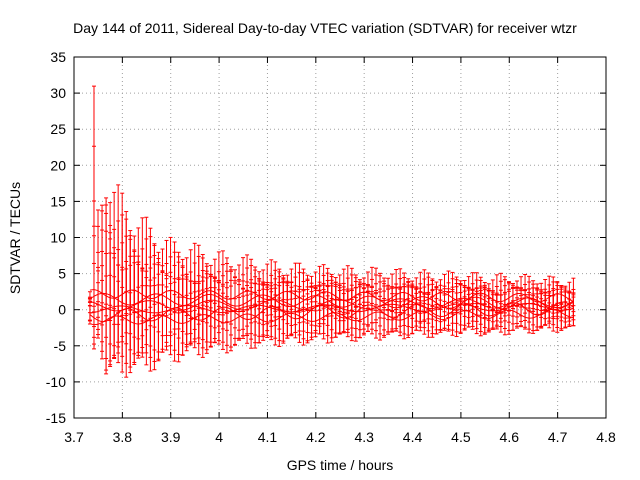  What do you see at coordinates (56, 418) in the screenshot?
I see `y-tick-label: -15` at bounding box center [56, 418].